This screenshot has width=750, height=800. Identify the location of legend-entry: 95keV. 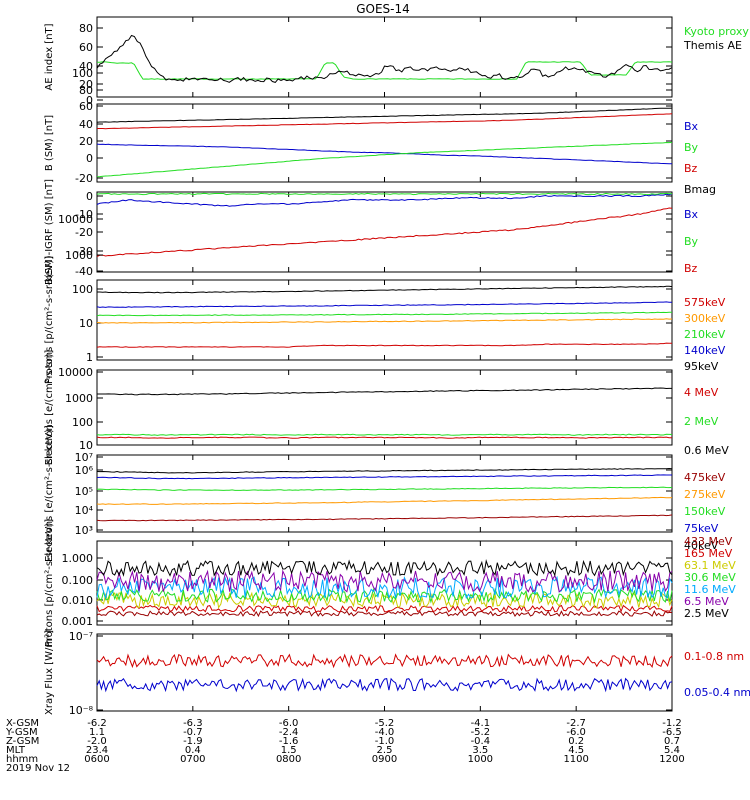
(701, 366).